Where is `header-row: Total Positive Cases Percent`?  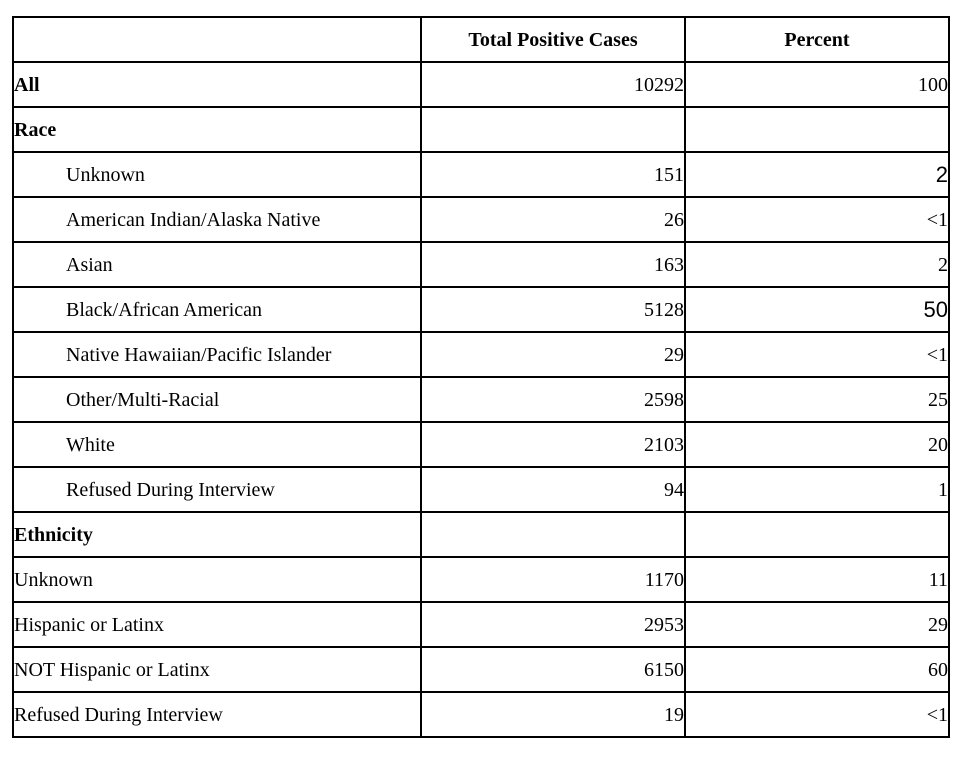
header-row: Total Positive Cases Percent is located at coordinates (481, 39).